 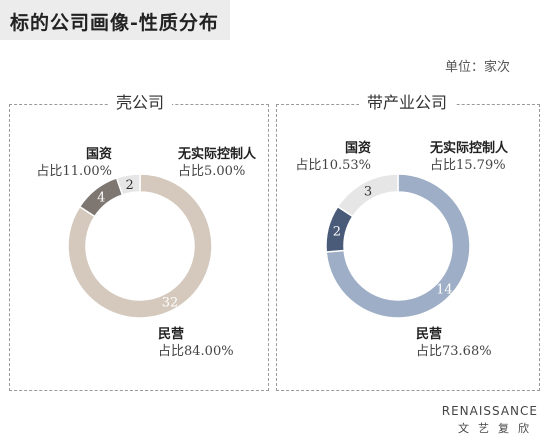 I want to click on brand-logo-cn: 文艺复欣, so click(x=498, y=428).